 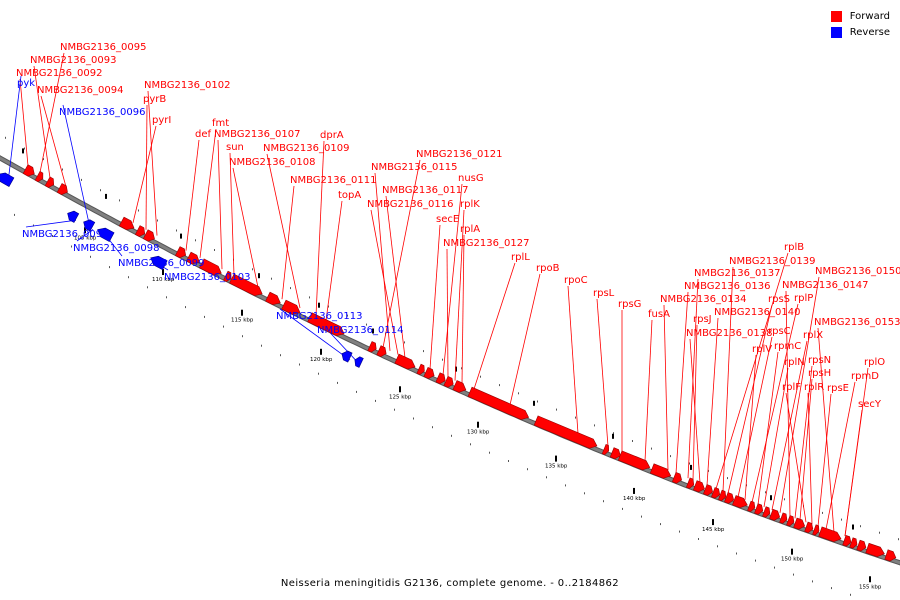 What do you see at coordinates (772, 261) in the screenshot?
I see `gene-label: NMBG2136_0139` at bounding box center [772, 261].